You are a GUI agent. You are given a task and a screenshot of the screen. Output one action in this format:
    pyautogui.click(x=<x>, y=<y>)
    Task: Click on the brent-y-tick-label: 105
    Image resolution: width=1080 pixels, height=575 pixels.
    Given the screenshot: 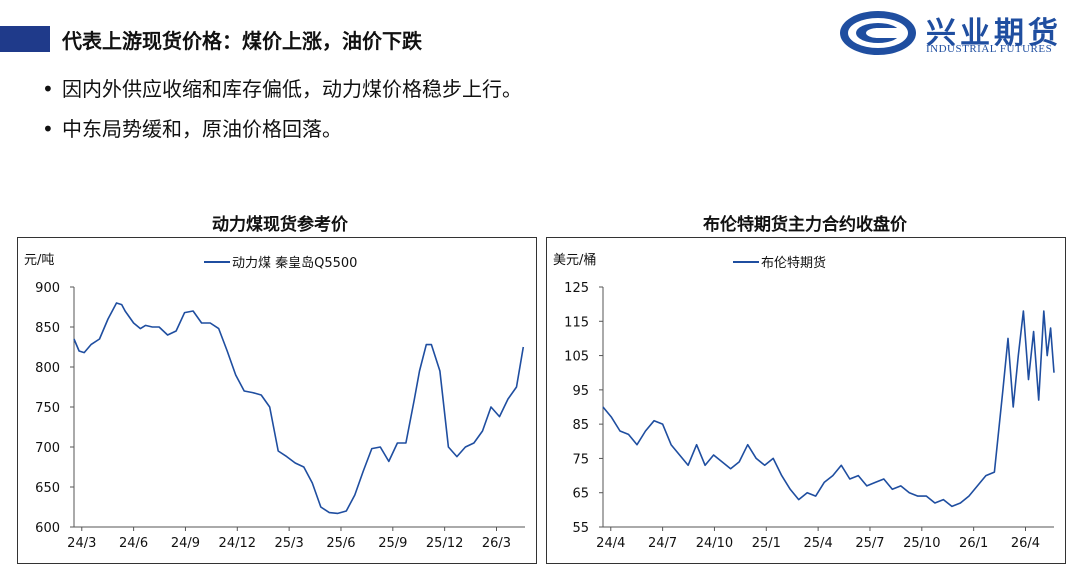 What is the action you would take?
    pyautogui.click(x=576, y=357)
    